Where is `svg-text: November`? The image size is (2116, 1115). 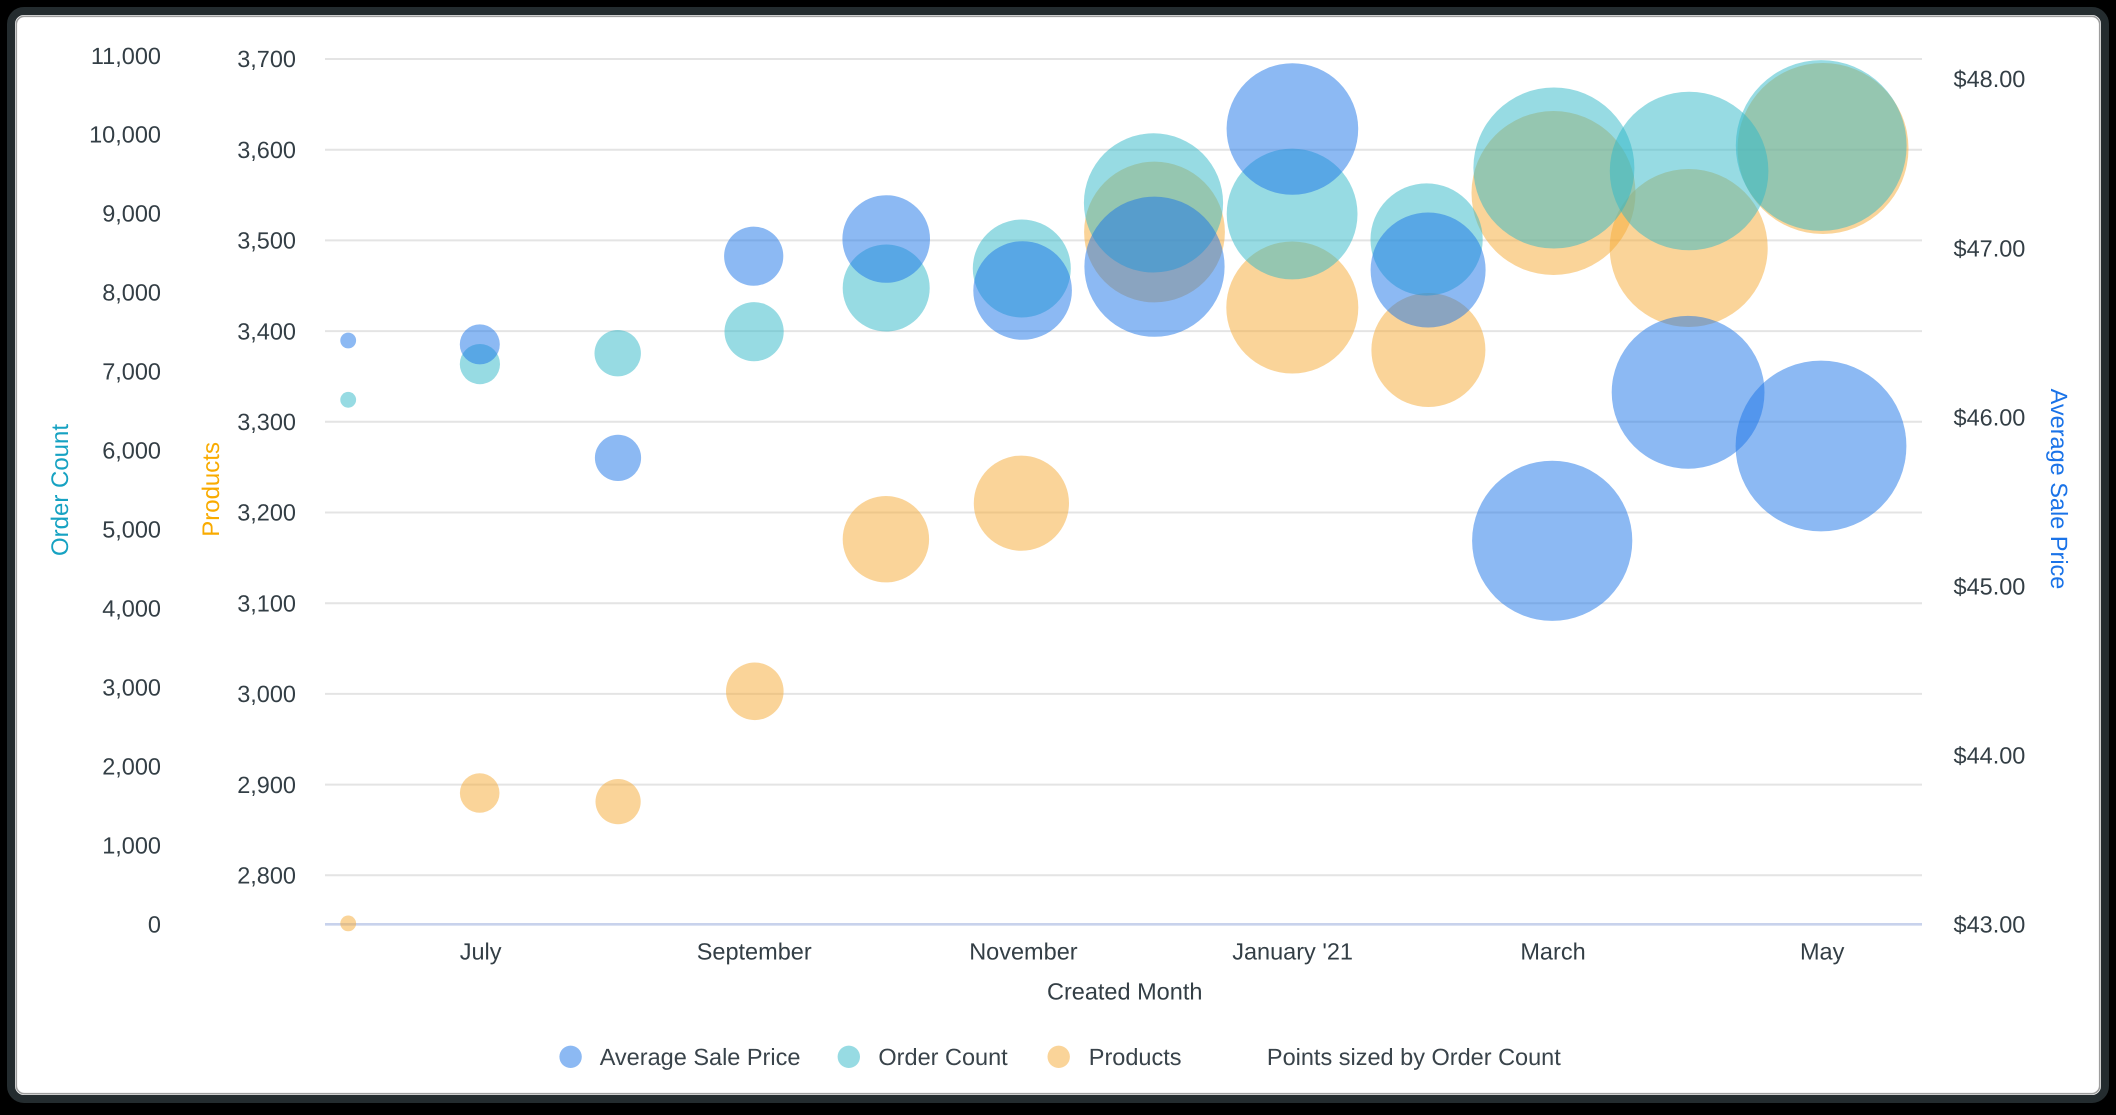 svg-text: November is located at coordinates (1023, 952).